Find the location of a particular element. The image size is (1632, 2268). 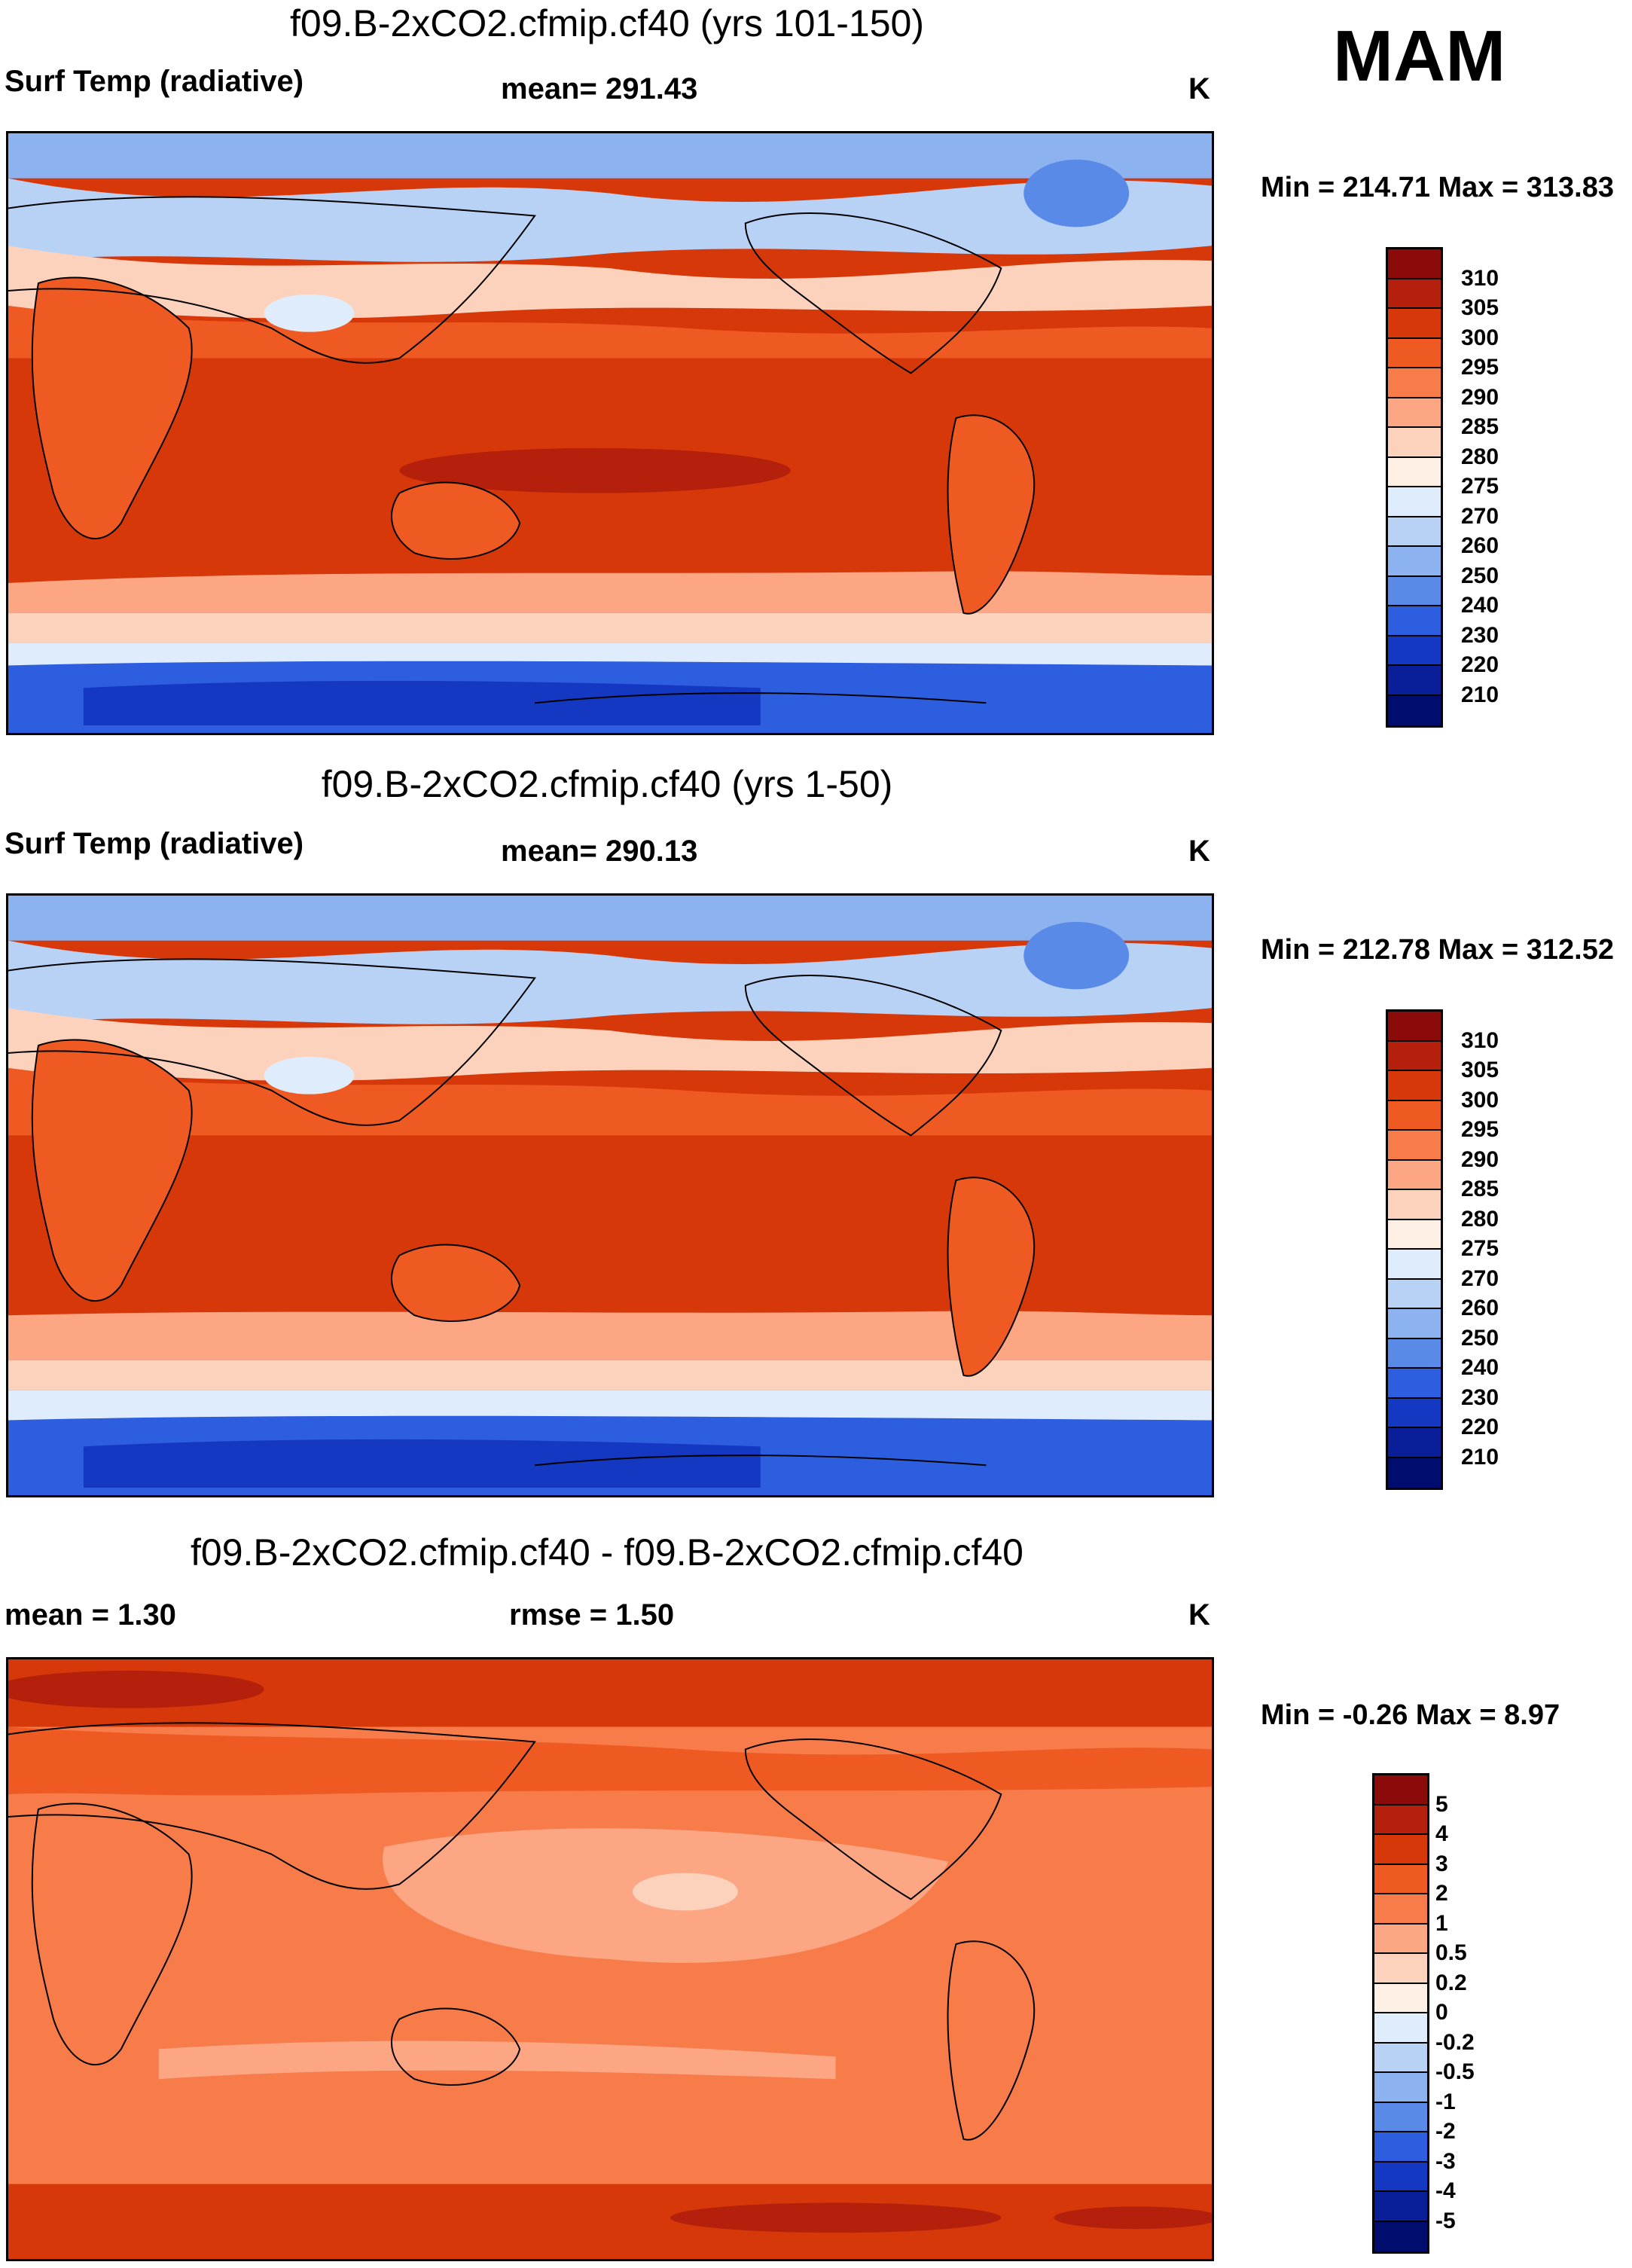

panel3-colorbar is located at coordinates (1400, 2013).